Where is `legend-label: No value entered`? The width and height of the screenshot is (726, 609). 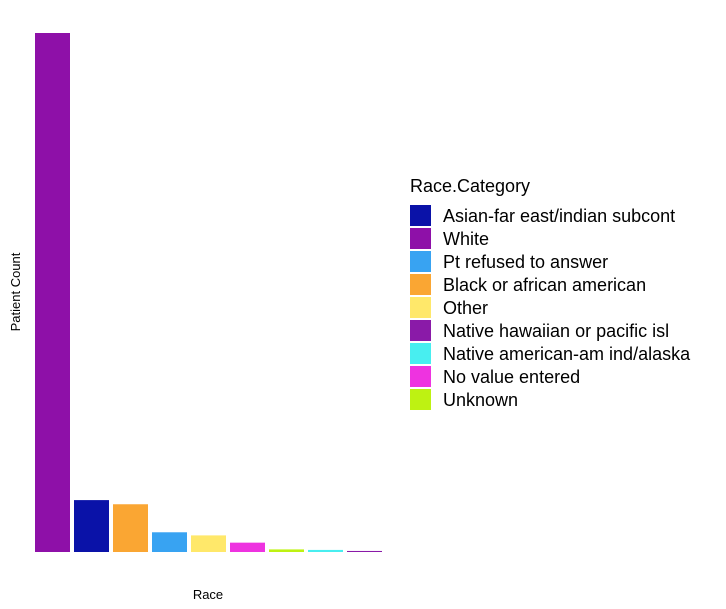 legend-label: No value entered is located at coordinates (511, 377).